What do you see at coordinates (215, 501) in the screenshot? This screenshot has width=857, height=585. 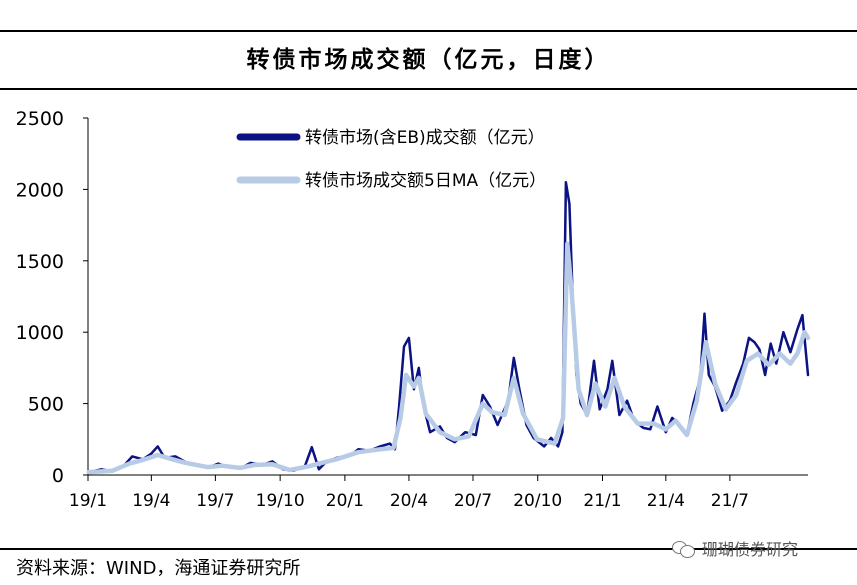 I see `x-tick-label: 19/7` at bounding box center [215, 501].